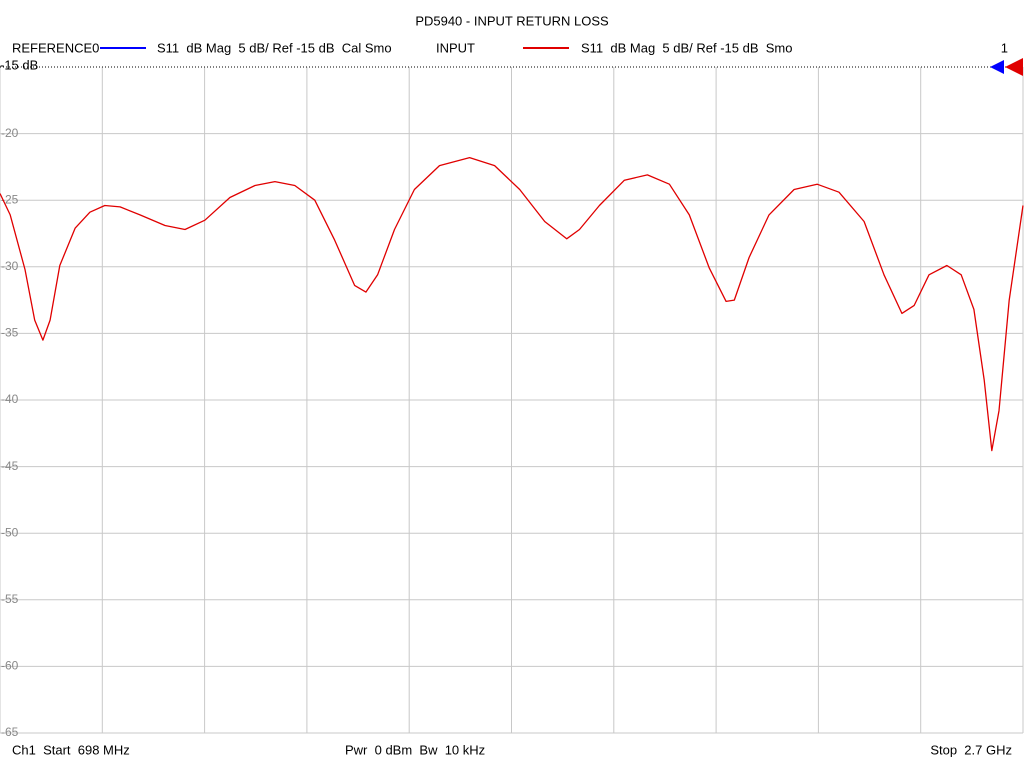  Describe the element at coordinates (415, 749) in the screenshot. I see `footer-power: Pwr 0 dBm Bw 10 kHz` at that location.